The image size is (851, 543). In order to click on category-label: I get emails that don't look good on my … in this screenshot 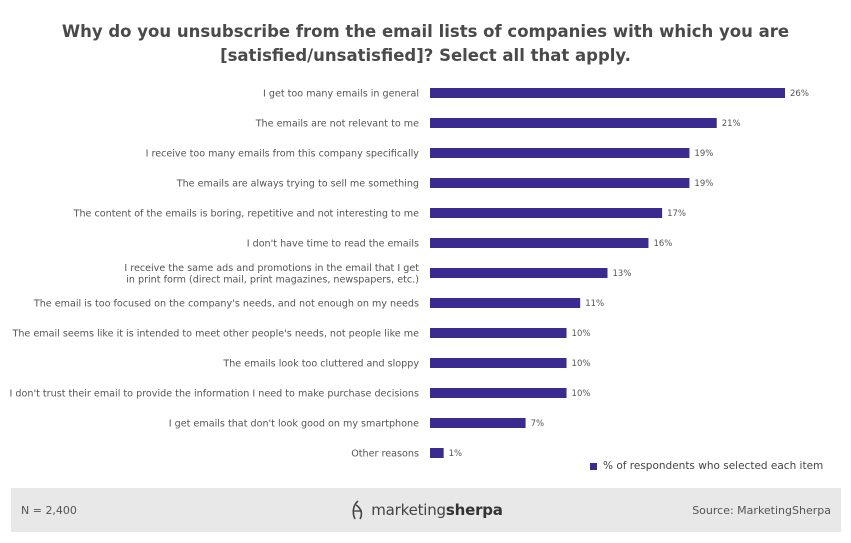, I will do `click(294, 424)`.